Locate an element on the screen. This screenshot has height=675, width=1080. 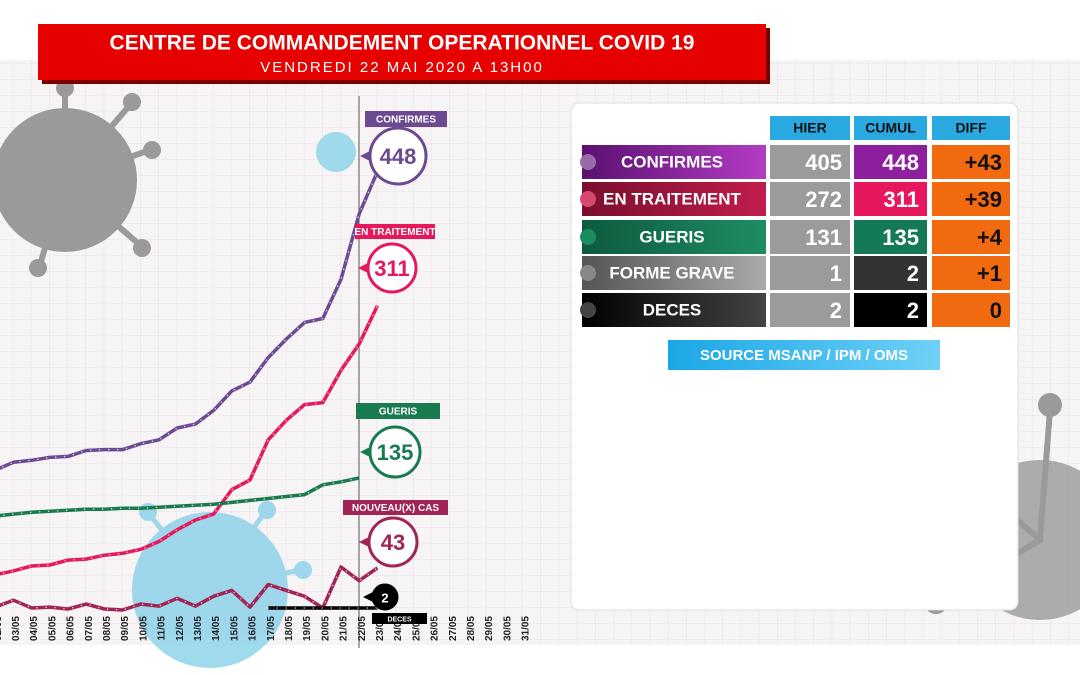
x-tick-label: 02/05 is located at coordinates (2, 628).